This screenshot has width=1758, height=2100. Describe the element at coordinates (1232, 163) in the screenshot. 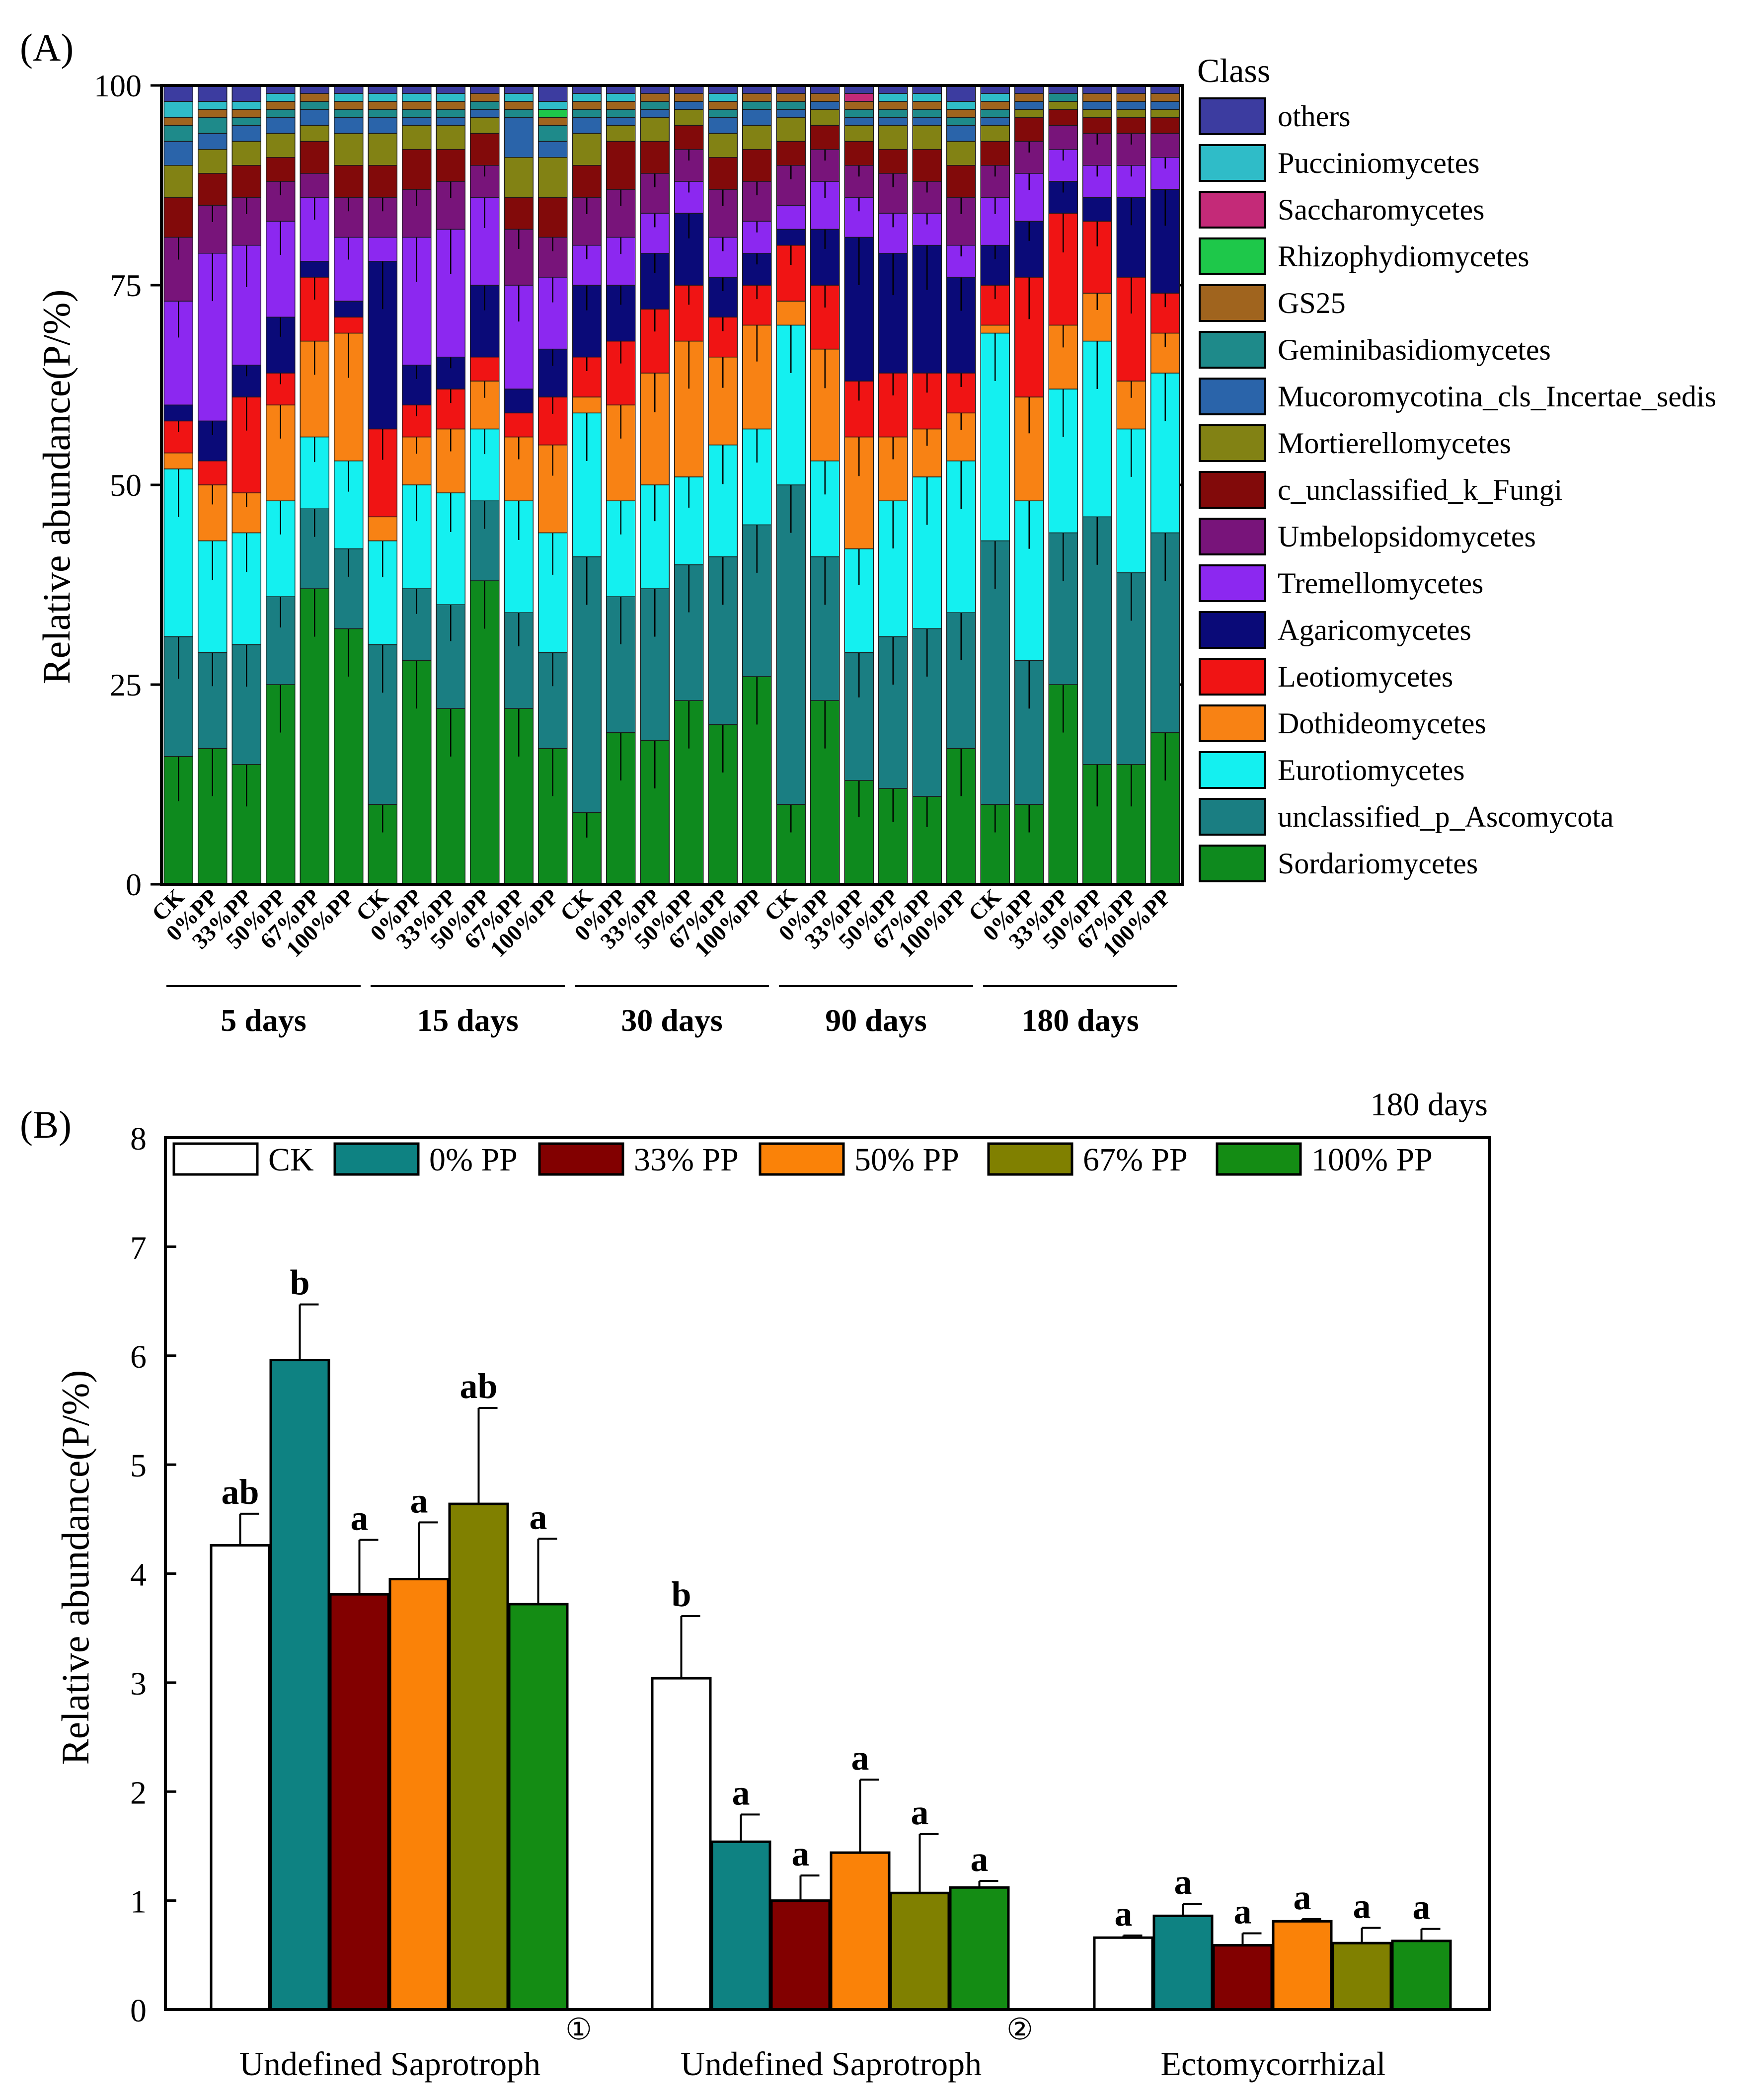

I see `legend-swatch-Pucciniomycetes` at that location.